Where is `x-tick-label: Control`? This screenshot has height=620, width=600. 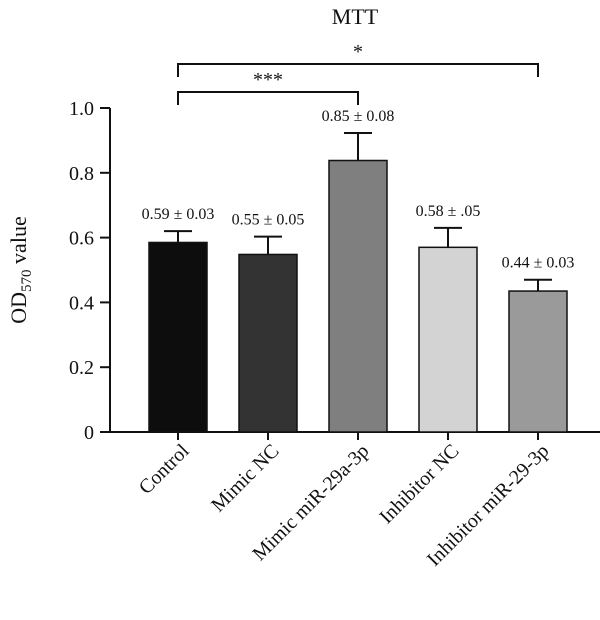 x-tick-label: Control is located at coordinates (164, 469).